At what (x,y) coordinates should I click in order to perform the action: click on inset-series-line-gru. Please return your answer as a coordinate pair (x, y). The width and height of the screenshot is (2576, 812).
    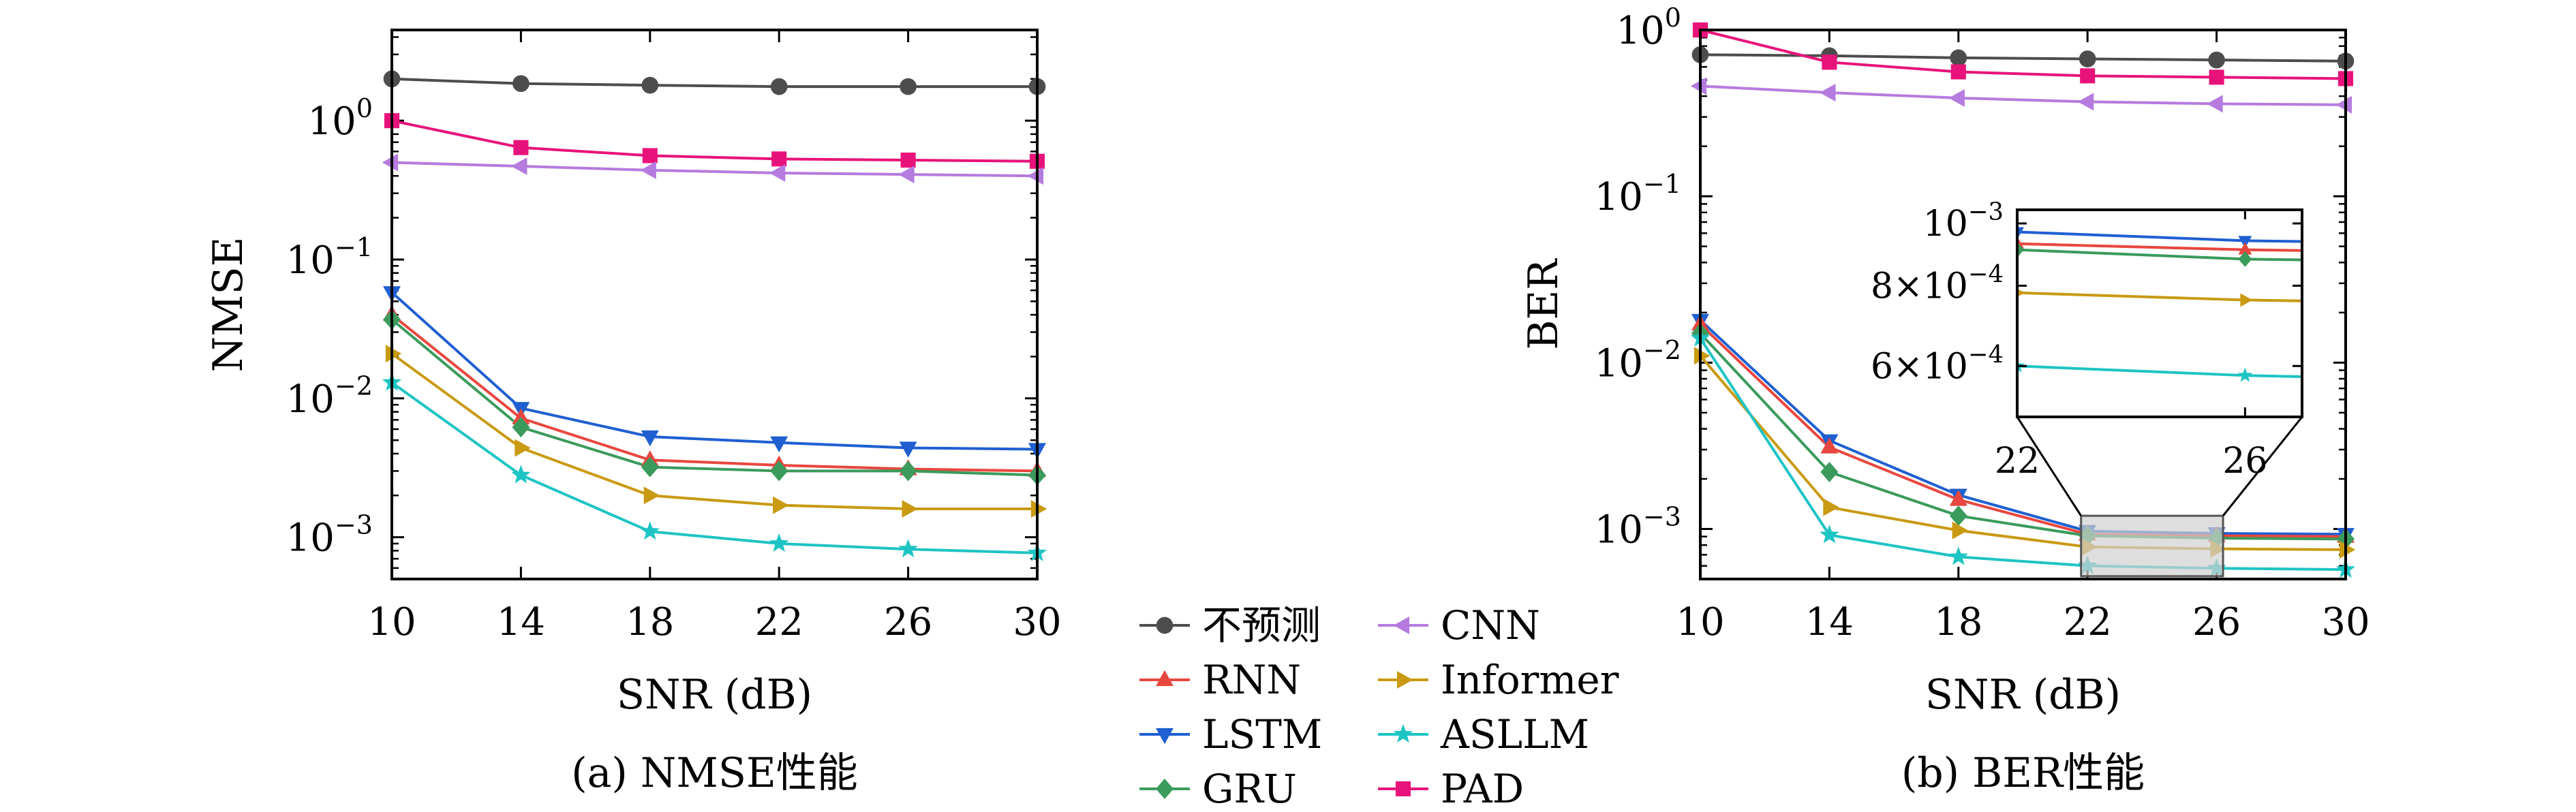
    Looking at the image, I should click on (2159, 255).